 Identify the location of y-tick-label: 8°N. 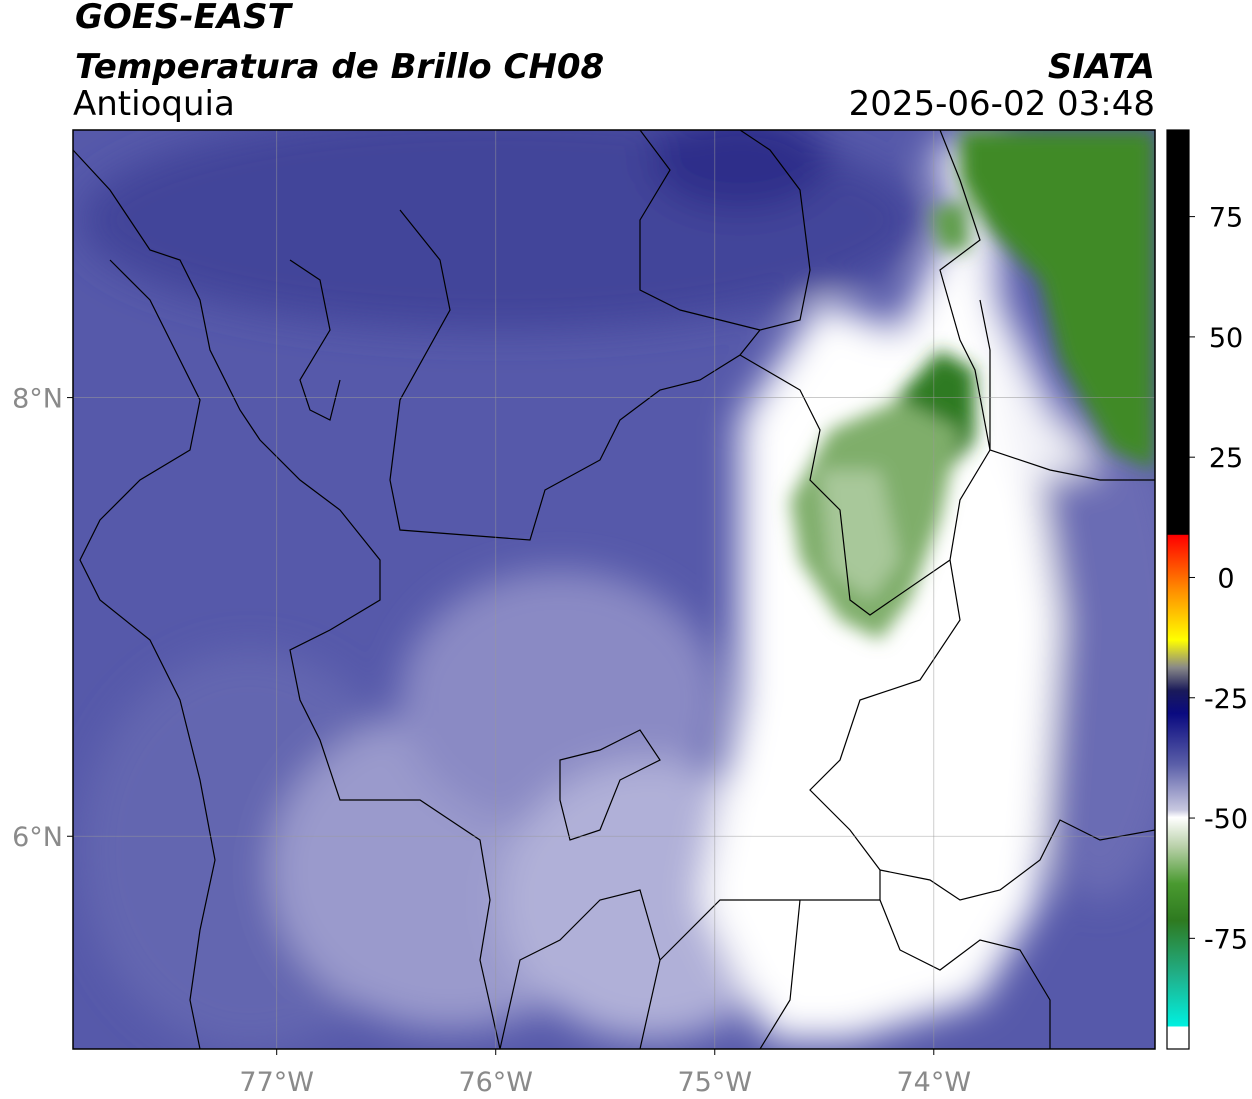
(37, 399).